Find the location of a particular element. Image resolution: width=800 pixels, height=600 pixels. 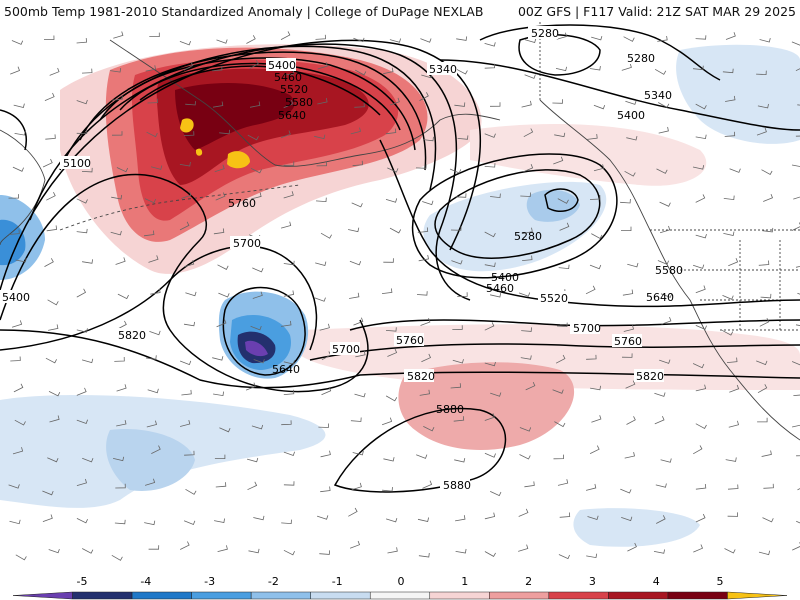

contour-label: 5460 is located at coordinates (288, 77).